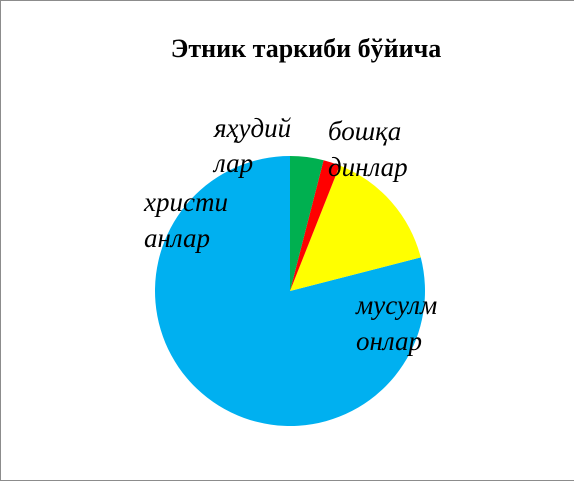 The width and height of the screenshot is (575, 482). Describe the element at coordinates (185, 220) in the screenshot. I see `slice-label-2: христи анлар` at that location.